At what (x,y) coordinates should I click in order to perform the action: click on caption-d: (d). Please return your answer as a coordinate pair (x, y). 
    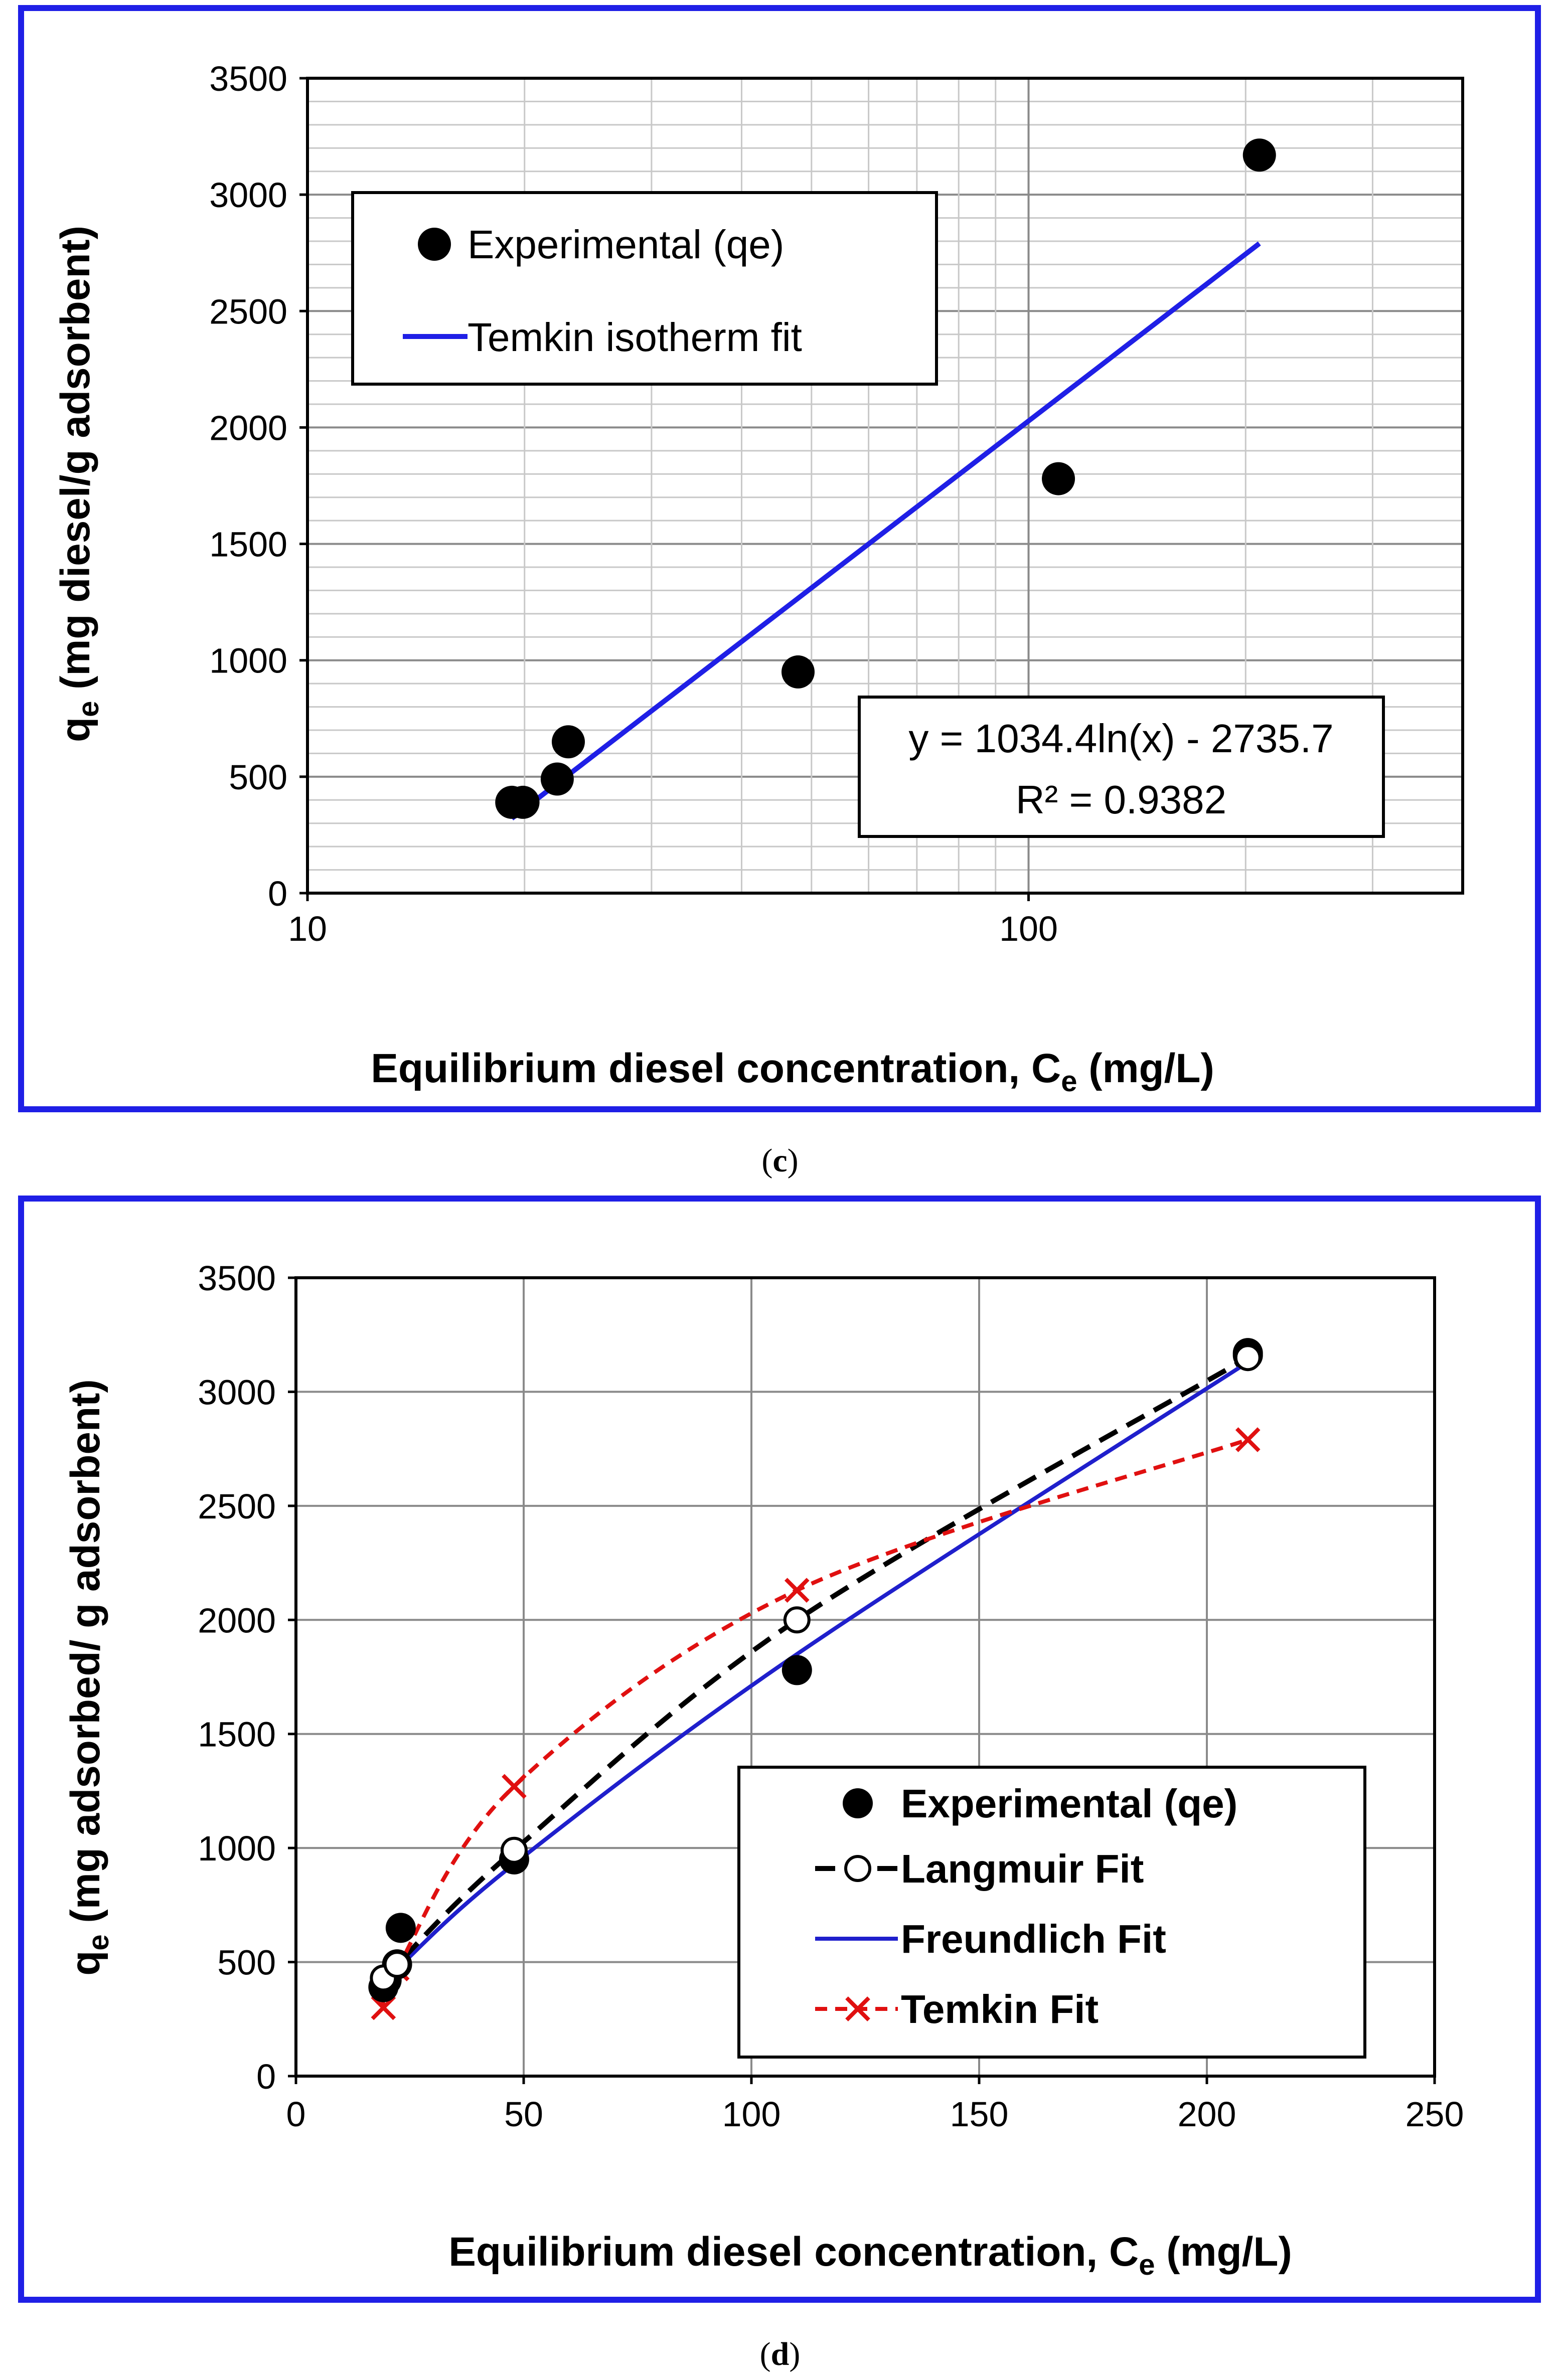
    Looking at the image, I should click on (780, 2354).